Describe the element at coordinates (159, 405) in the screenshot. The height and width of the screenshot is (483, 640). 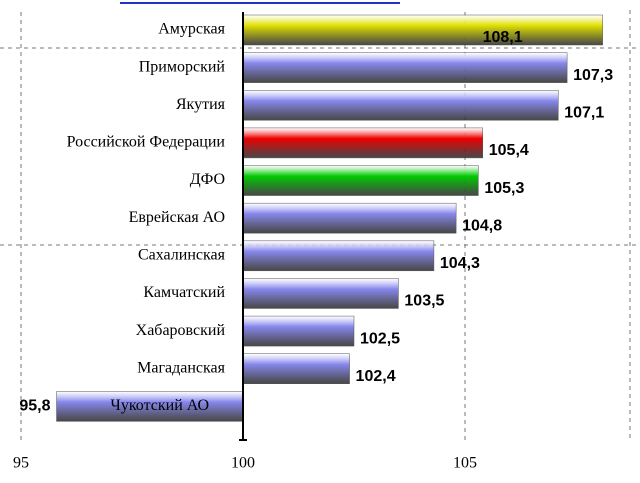
I see `category-label: Чукотский АО` at that location.